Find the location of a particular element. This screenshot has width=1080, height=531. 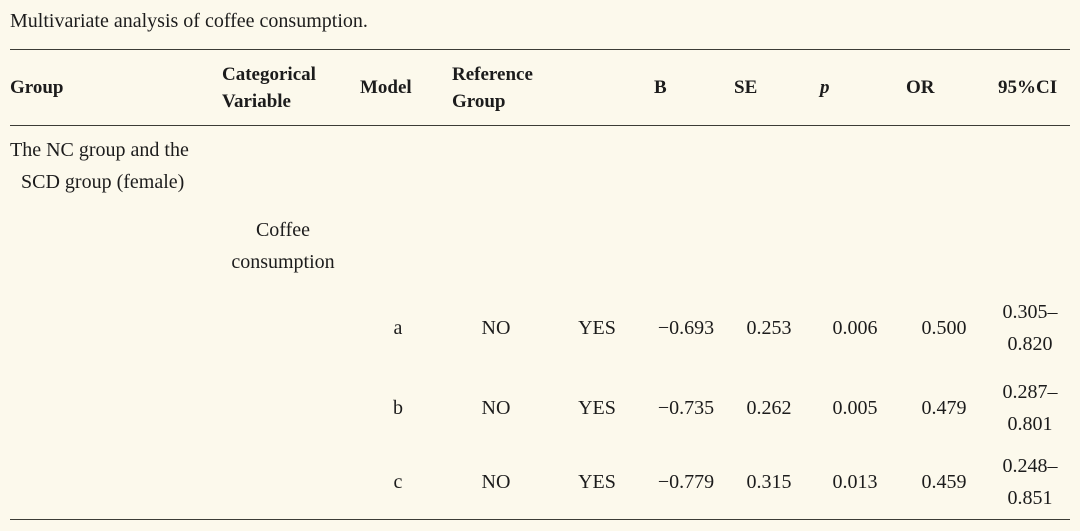

cell-or: 0.459 is located at coordinates (944, 482).